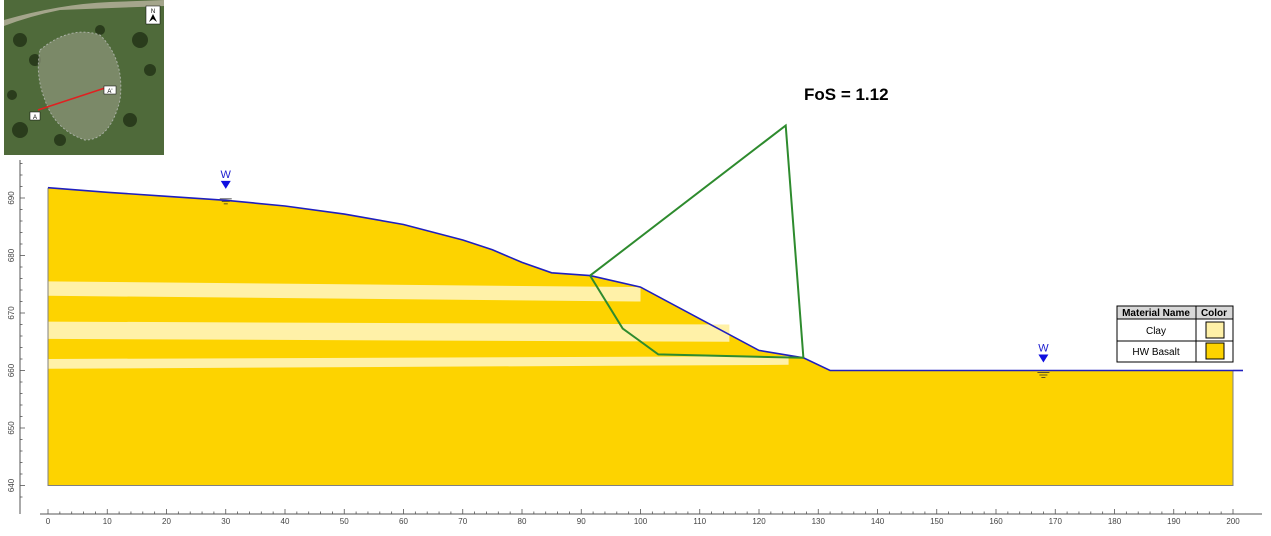 This screenshot has height=536, width=1271. I want to click on x-tick-label: 100, so click(641, 521).